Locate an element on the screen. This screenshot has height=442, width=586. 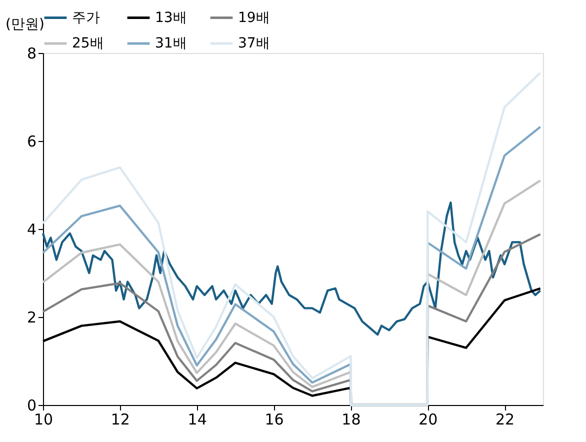
x-tick-label: 20 is located at coordinates (428, 419).